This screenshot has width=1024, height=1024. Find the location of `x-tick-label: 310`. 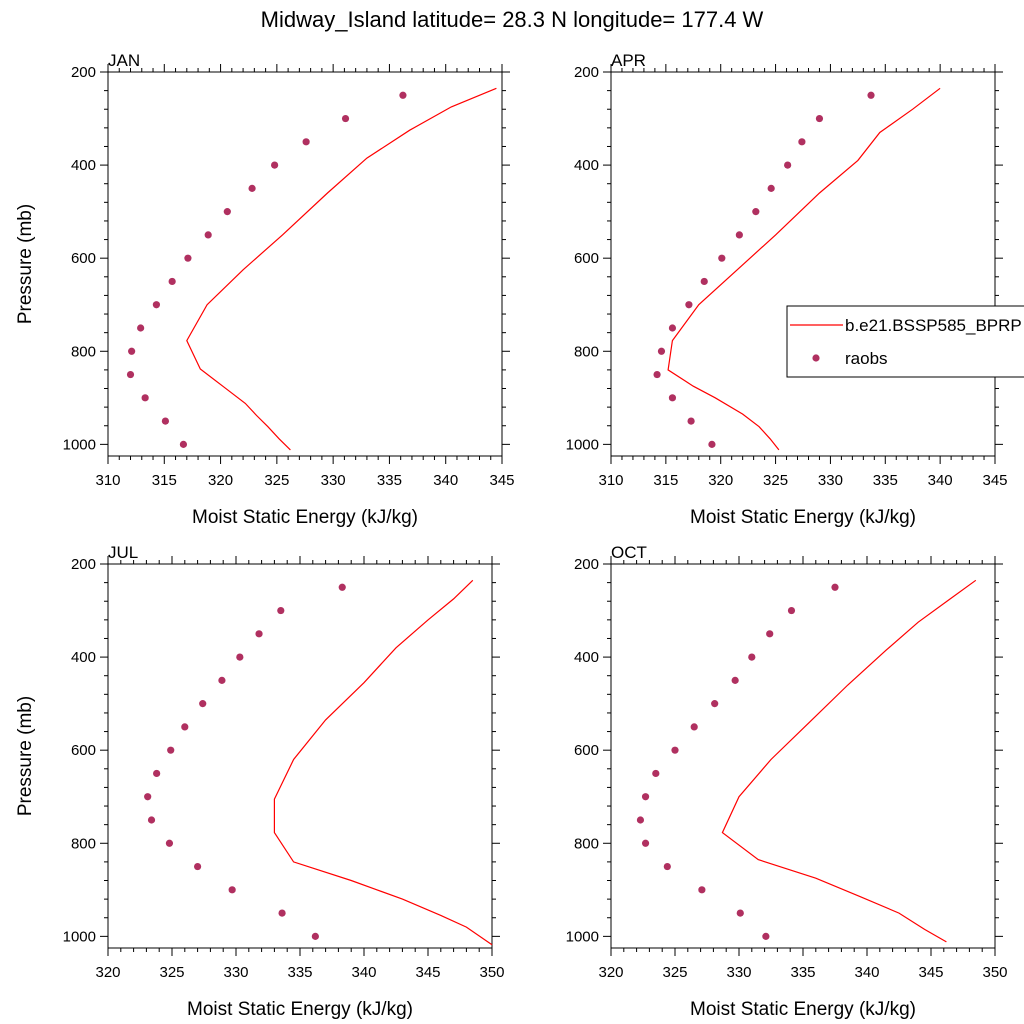

x-tick-label: 310 is located at coordinates (610, 480).